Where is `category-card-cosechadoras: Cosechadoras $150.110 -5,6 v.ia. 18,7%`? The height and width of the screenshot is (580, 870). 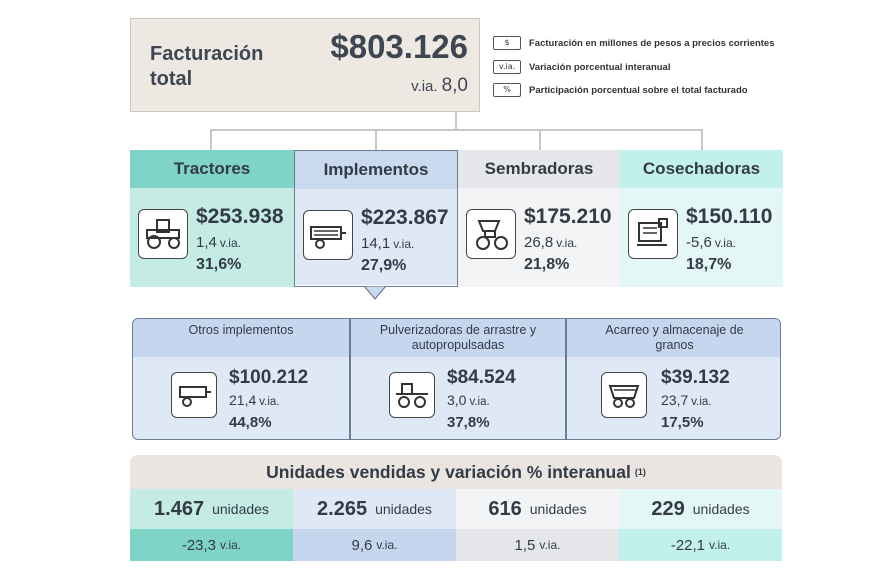
category-card-cosechadoras: Cosechadoras $150.110 -5,6 v.ia. 18,7% is located at coordinates (701, 218).